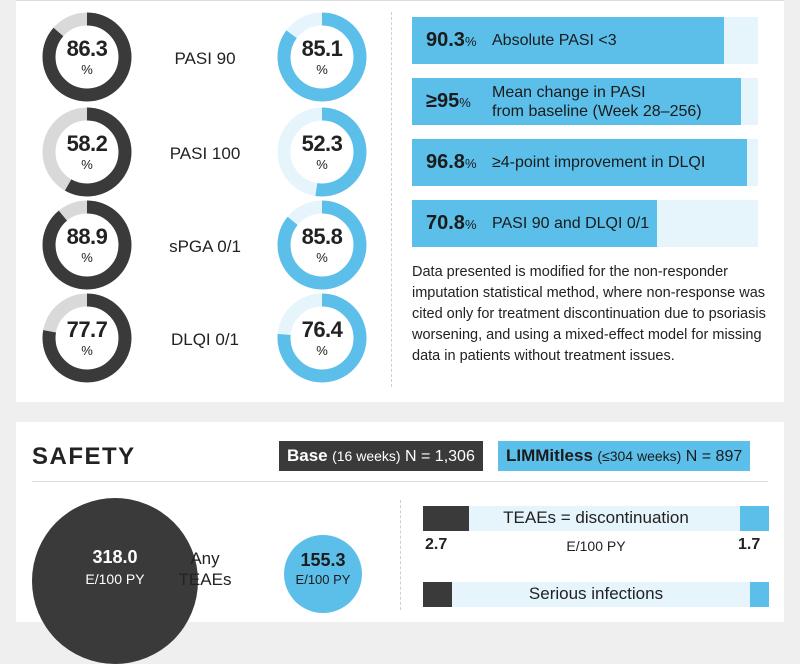 This screenshot has width=800, height=664. Describe the element at coordinates (440, 456) in the screenshot. I see `legend-base-n: N = 1,306` at that location.